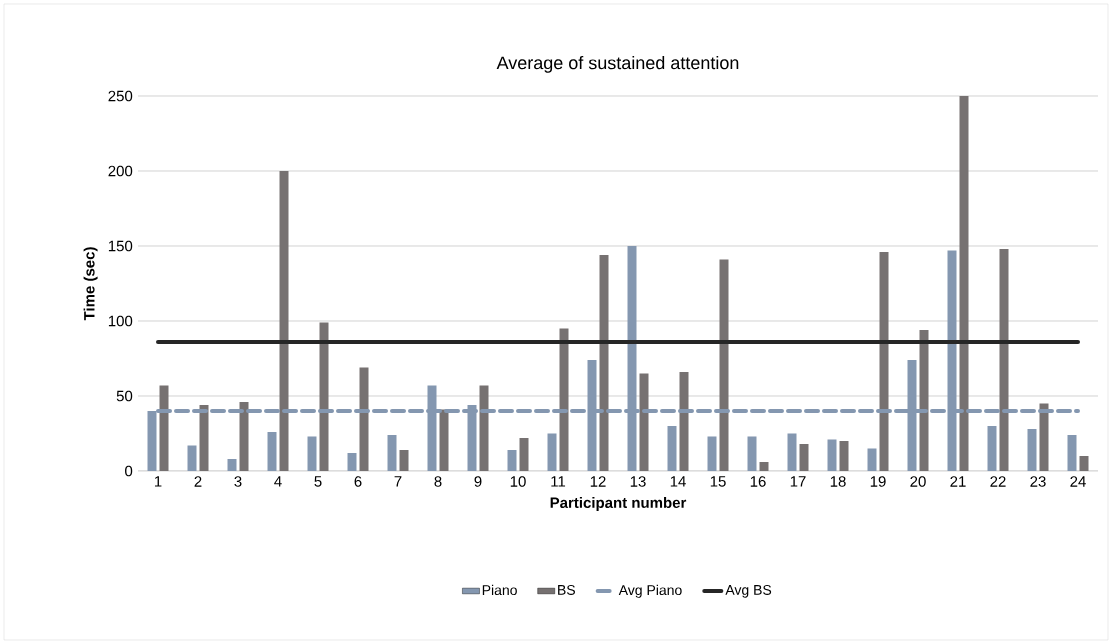  What do you see at coordinates (518, 481) in the screenshot?
I see `x-tick-label: 10` at bounding box center [518, 481].